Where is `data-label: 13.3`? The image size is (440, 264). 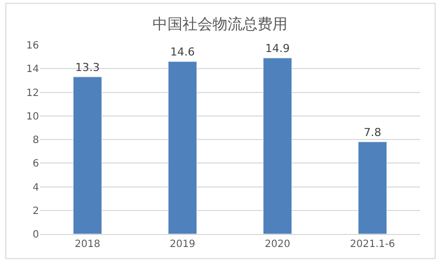 data-label: 13.3 is located at coordinates (87, 67).